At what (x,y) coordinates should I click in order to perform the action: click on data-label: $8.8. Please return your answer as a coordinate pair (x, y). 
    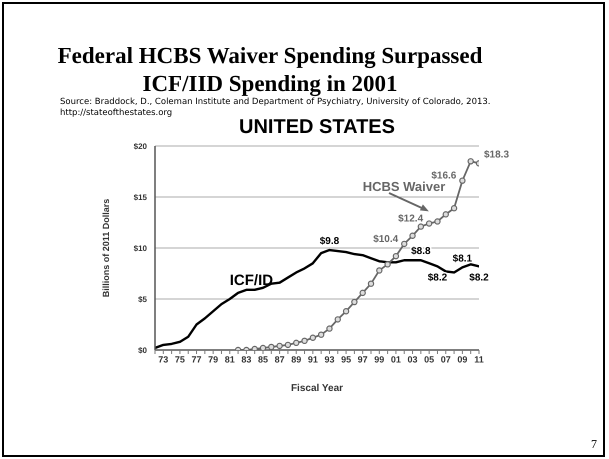
    Looking at the image, I should click on (421, 252).